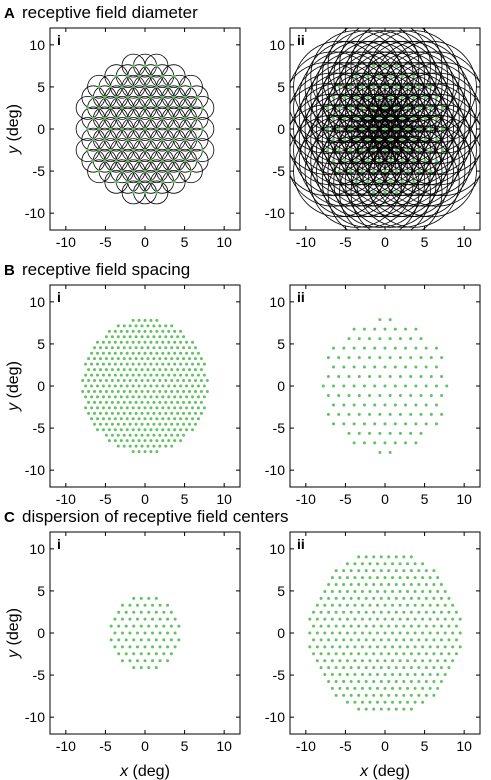 Image resolution: width=491 pixels, height=780 pixels. I want to click on y-tick-label: 0, so click(41, 386).